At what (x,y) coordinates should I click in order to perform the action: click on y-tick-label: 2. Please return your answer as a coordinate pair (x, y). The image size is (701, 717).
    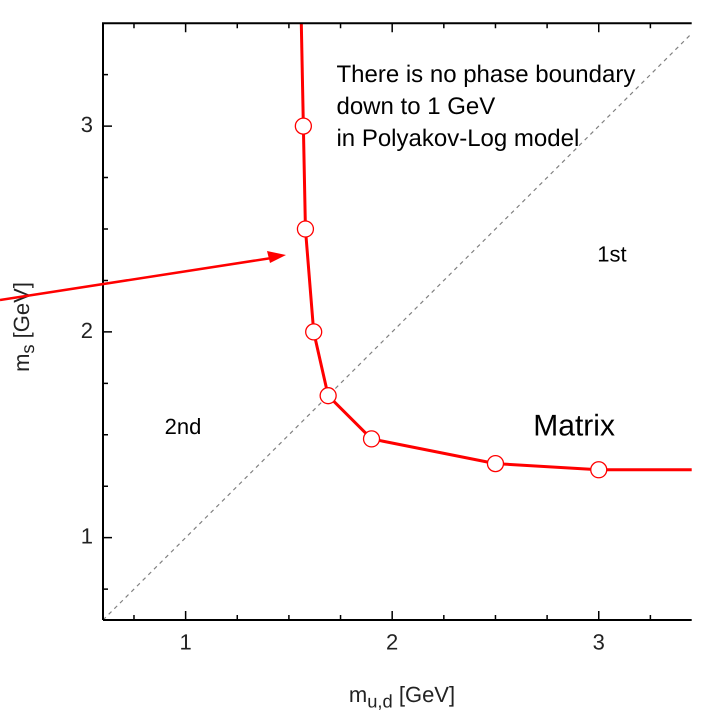
    Looking at the image, I should click on (86, 330).